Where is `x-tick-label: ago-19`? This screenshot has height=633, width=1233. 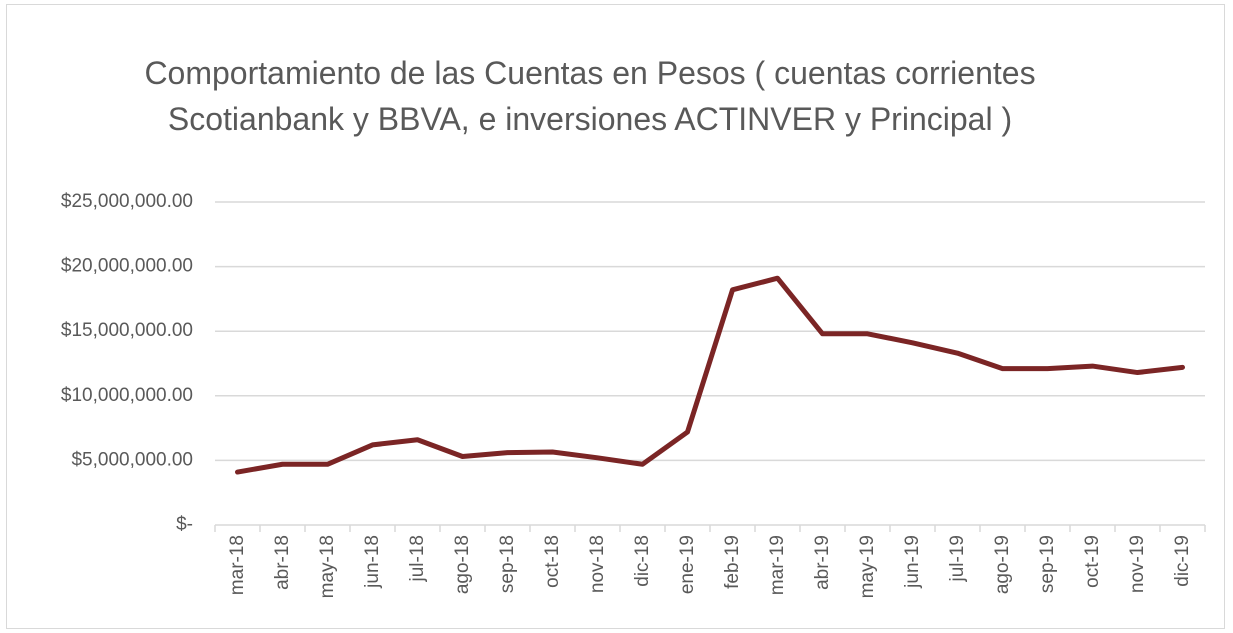
x-tick-label: ago-19 is located at coordinates (1002, 564).